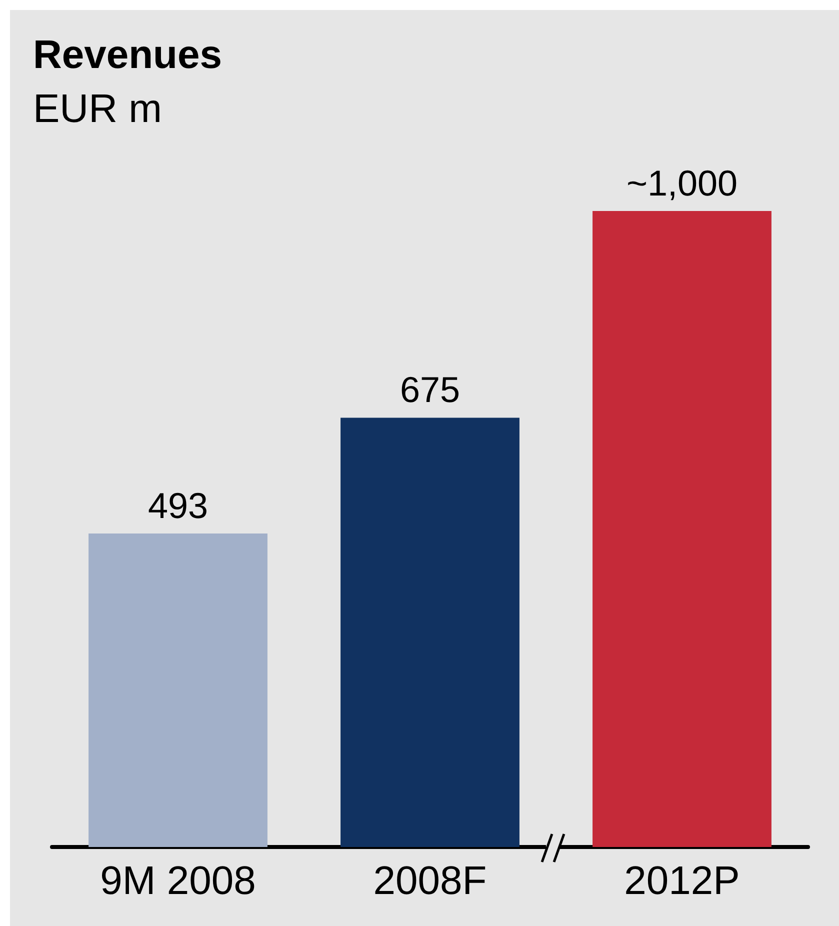 The height and width of the screenshot is (926, 839). Describe the element at coordinates (430, 881) in the screenshot. I see `x-tick-label: 2008F` at that location.